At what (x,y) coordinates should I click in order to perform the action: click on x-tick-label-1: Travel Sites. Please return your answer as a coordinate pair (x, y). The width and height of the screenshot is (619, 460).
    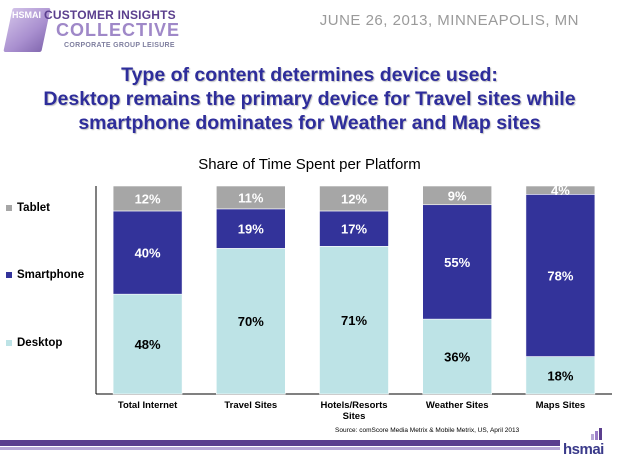
    Looking at the image, I should click on (250, 405).